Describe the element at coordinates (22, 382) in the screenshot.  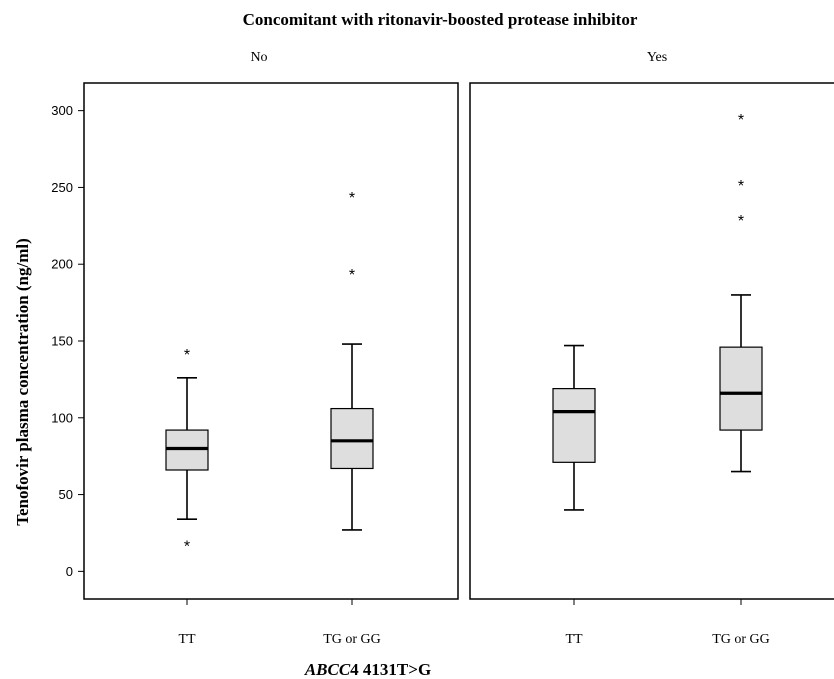
I see `y-axis-label: Tenofovir plasma concentration (ng/ml)` at that location.